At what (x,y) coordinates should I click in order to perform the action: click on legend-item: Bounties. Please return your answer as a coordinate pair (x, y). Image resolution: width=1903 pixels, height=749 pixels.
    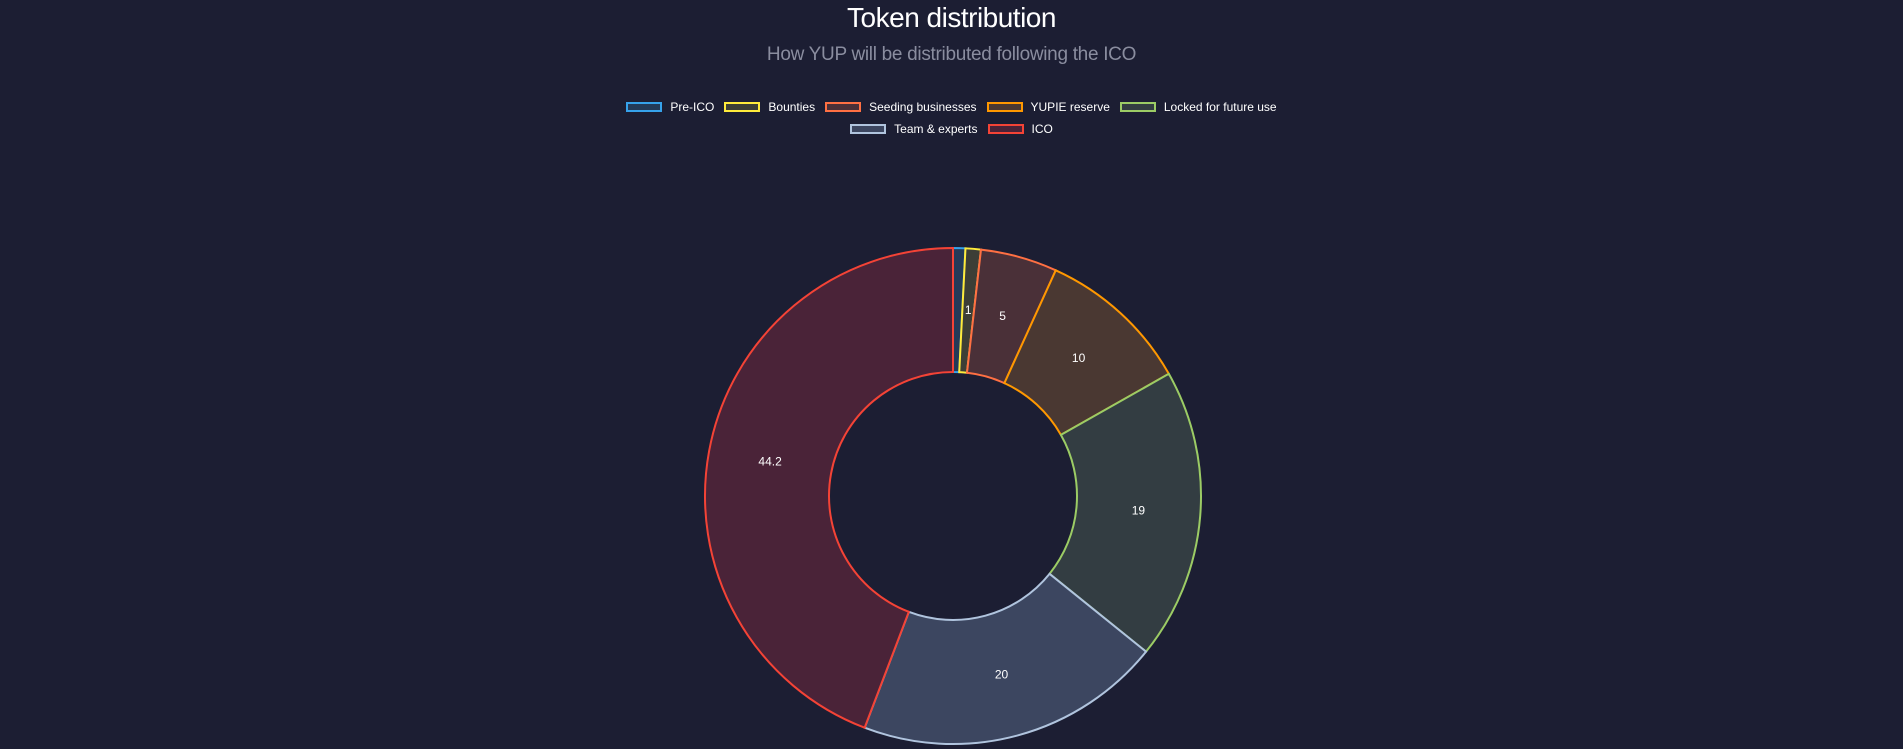
    Looking at the image, I should click on (769, 107).